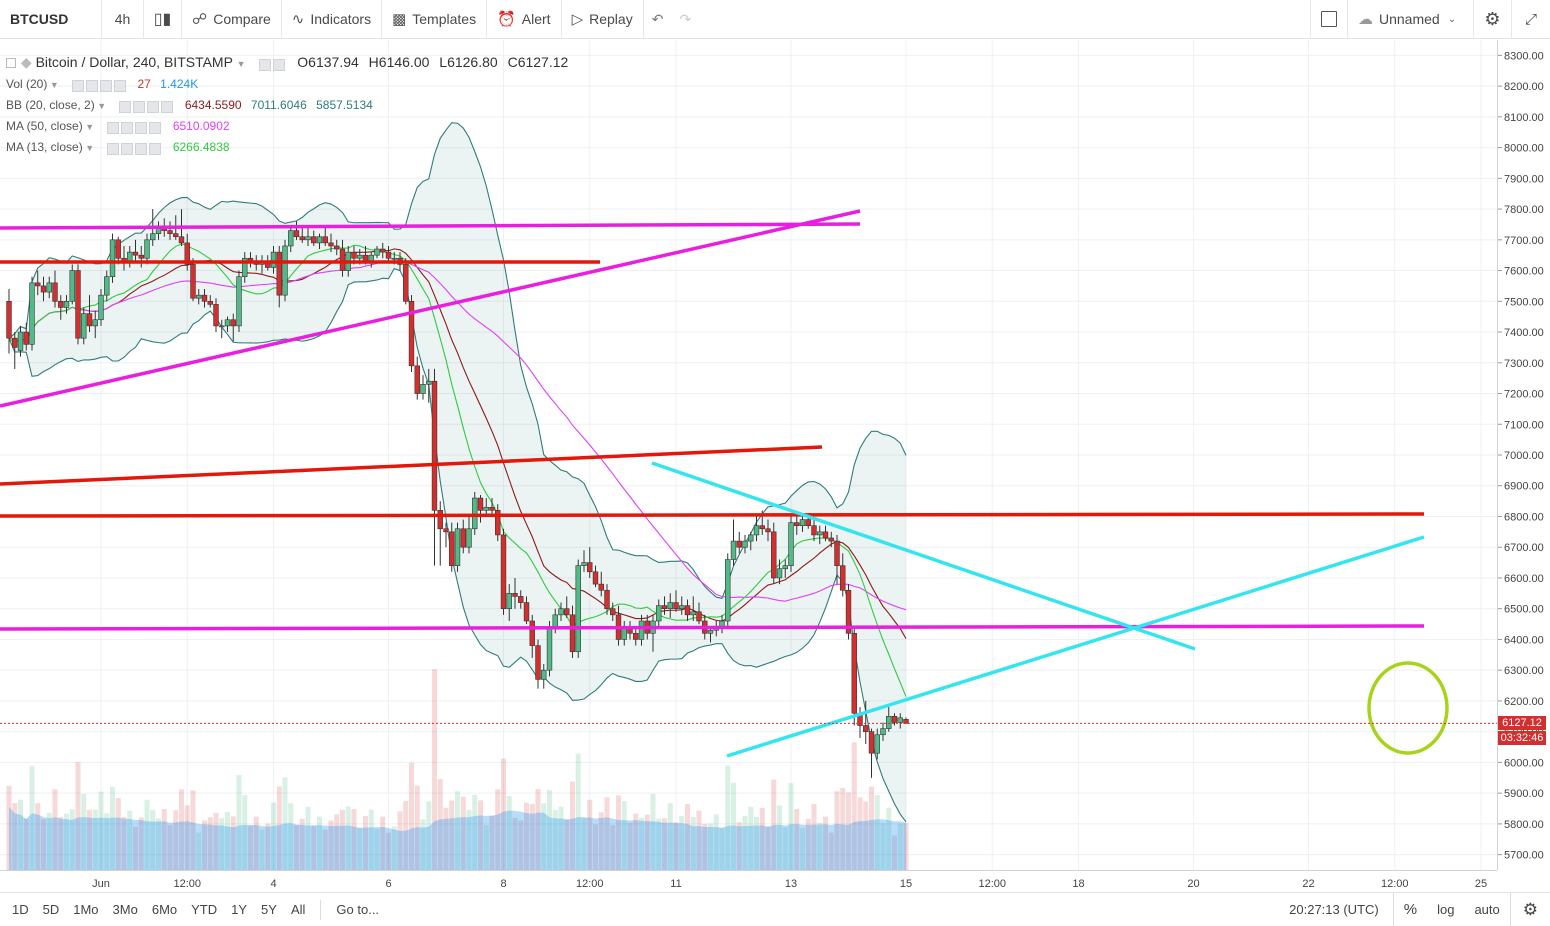 This screenshot has height=926, width=1550. What do you see at coordinates (1529, 909) in the screenshot?
I see `axis-settings-button: ⚙` at bounding box center [1529, 909].